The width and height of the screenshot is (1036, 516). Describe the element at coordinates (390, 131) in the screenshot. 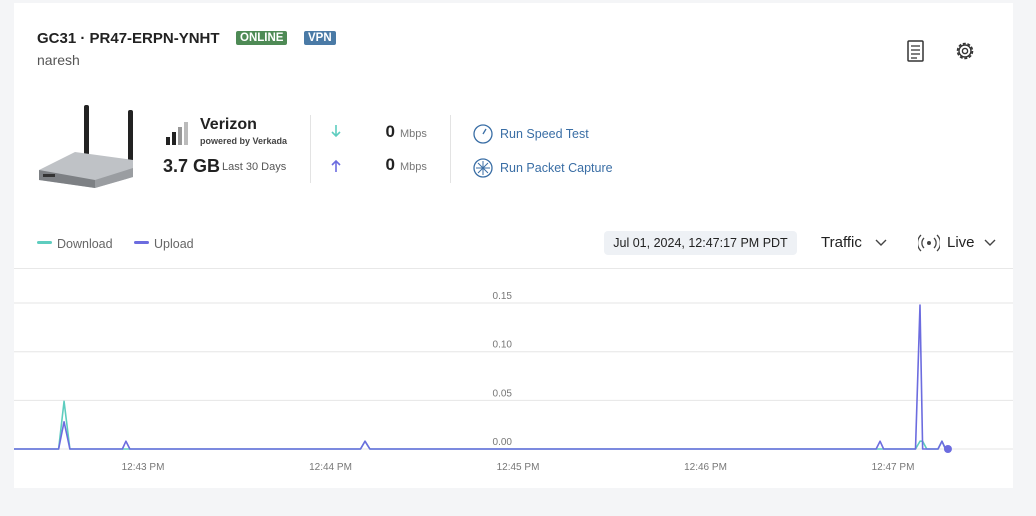

I see `download-speed: 0` at that location.